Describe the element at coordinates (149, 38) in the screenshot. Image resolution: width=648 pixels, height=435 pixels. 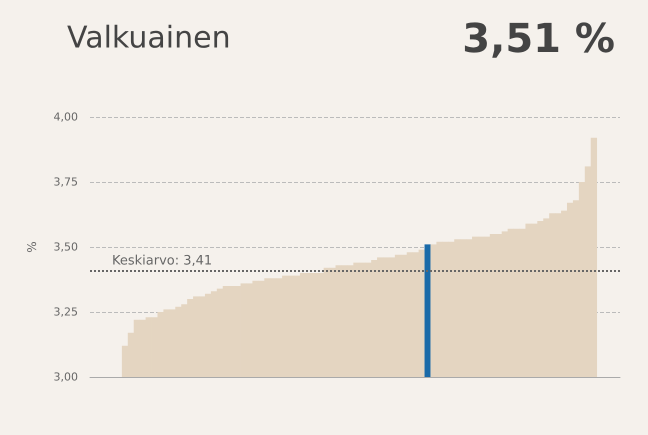
I see `chart-title: Valkuainen` at that location.